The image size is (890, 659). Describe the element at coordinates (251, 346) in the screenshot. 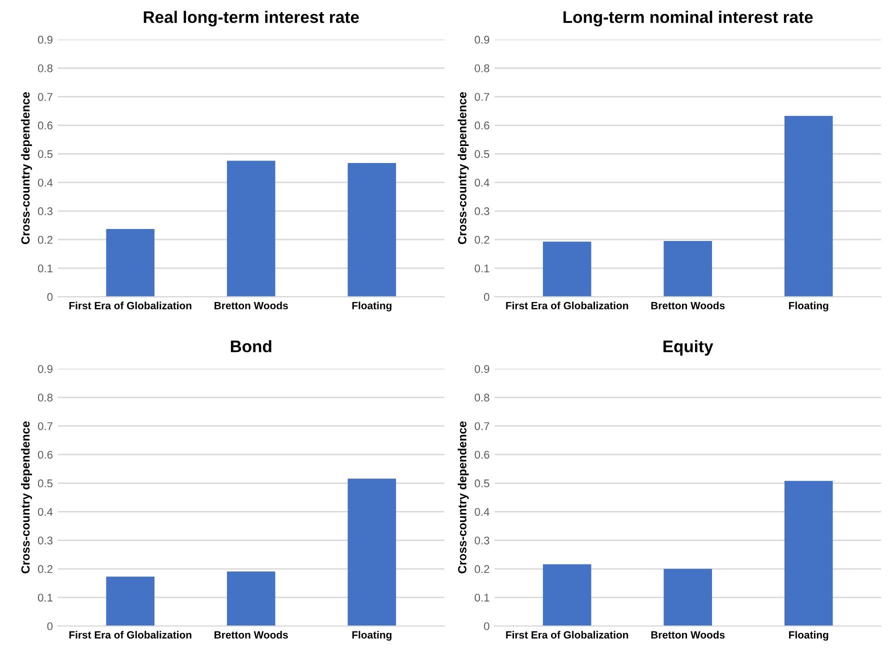

I see `chart-title: Bond` at that location.